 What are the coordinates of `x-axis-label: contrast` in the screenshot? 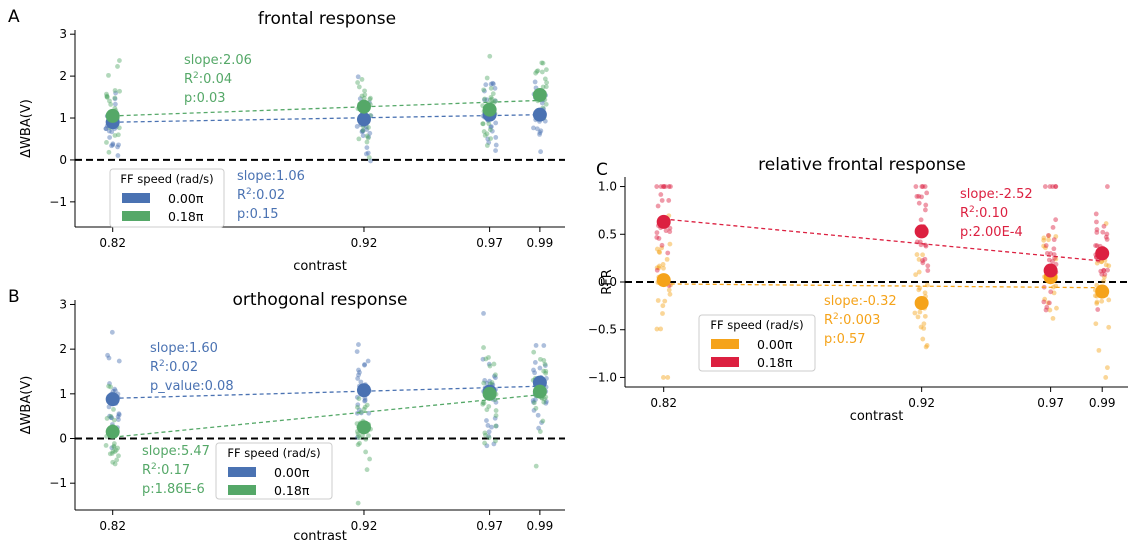 It's located at (877, 416).